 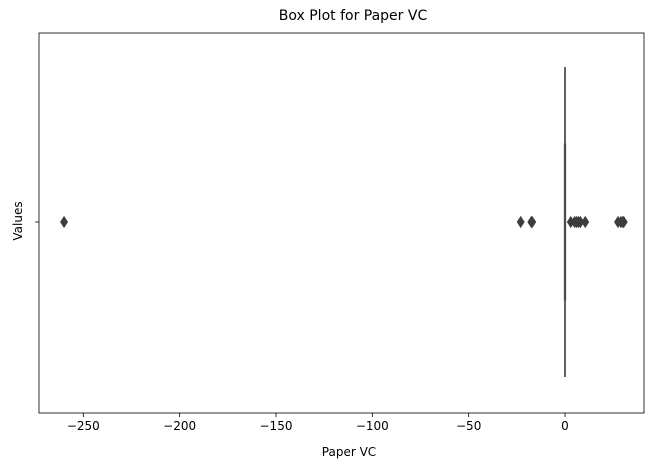 I want to click on x-tick-label: −150, so click(x=276, y=426).